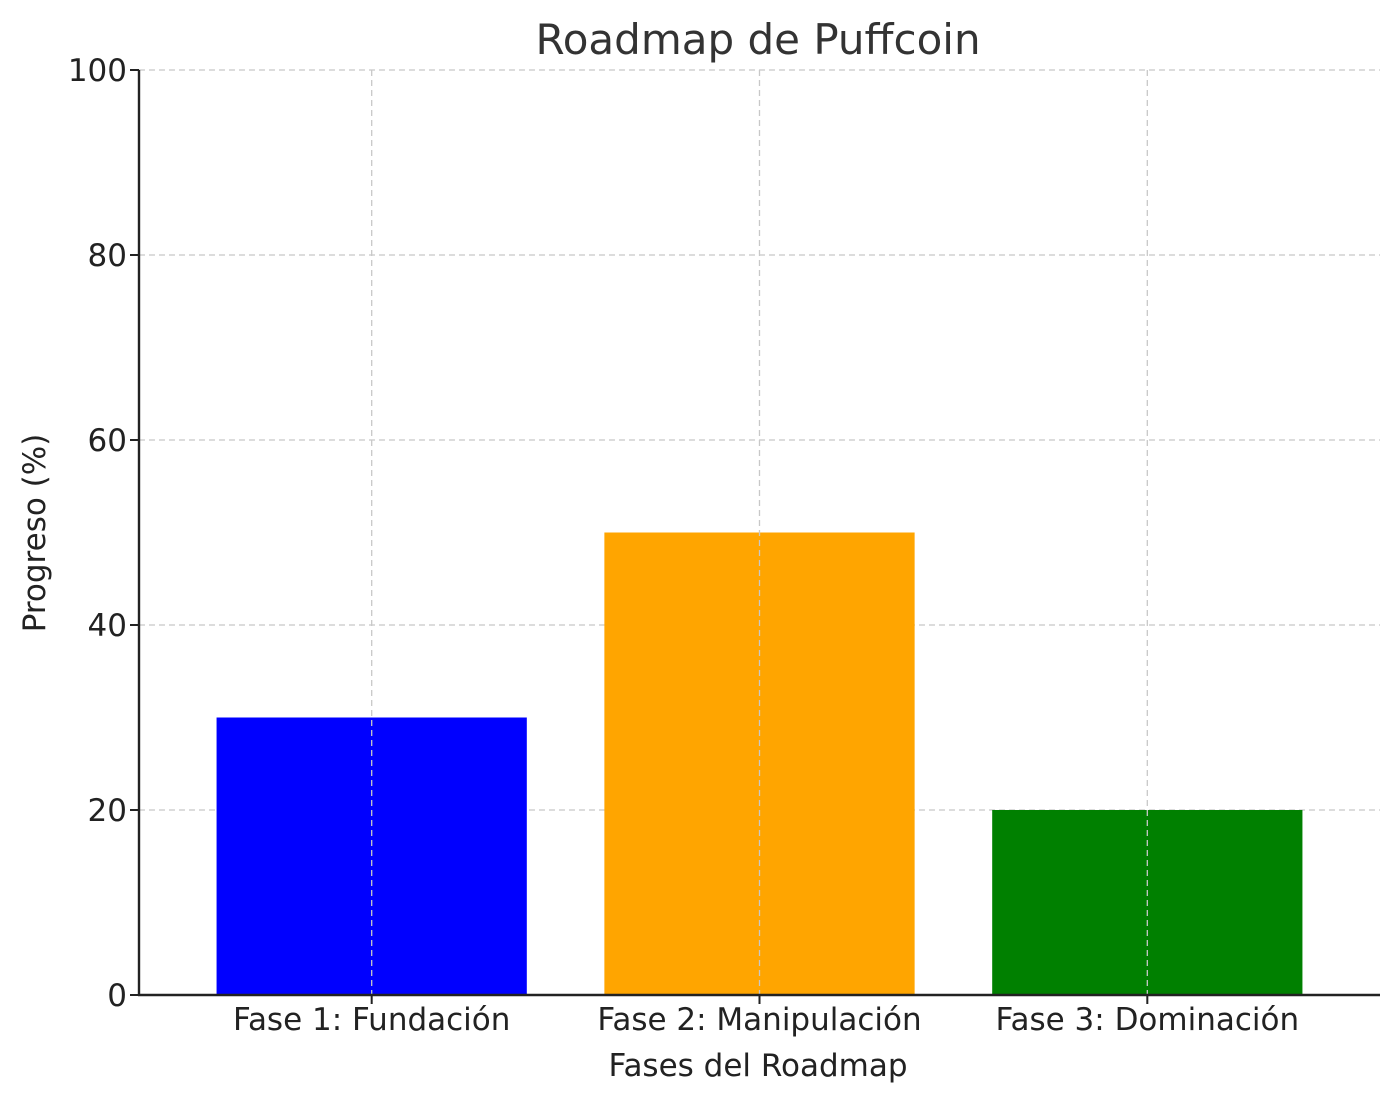 Image resolution: width=1397 pixels, height=1102 pixels. I want to click on x-tick-label: Fase 3: Dominación, so click(1147, 1020).